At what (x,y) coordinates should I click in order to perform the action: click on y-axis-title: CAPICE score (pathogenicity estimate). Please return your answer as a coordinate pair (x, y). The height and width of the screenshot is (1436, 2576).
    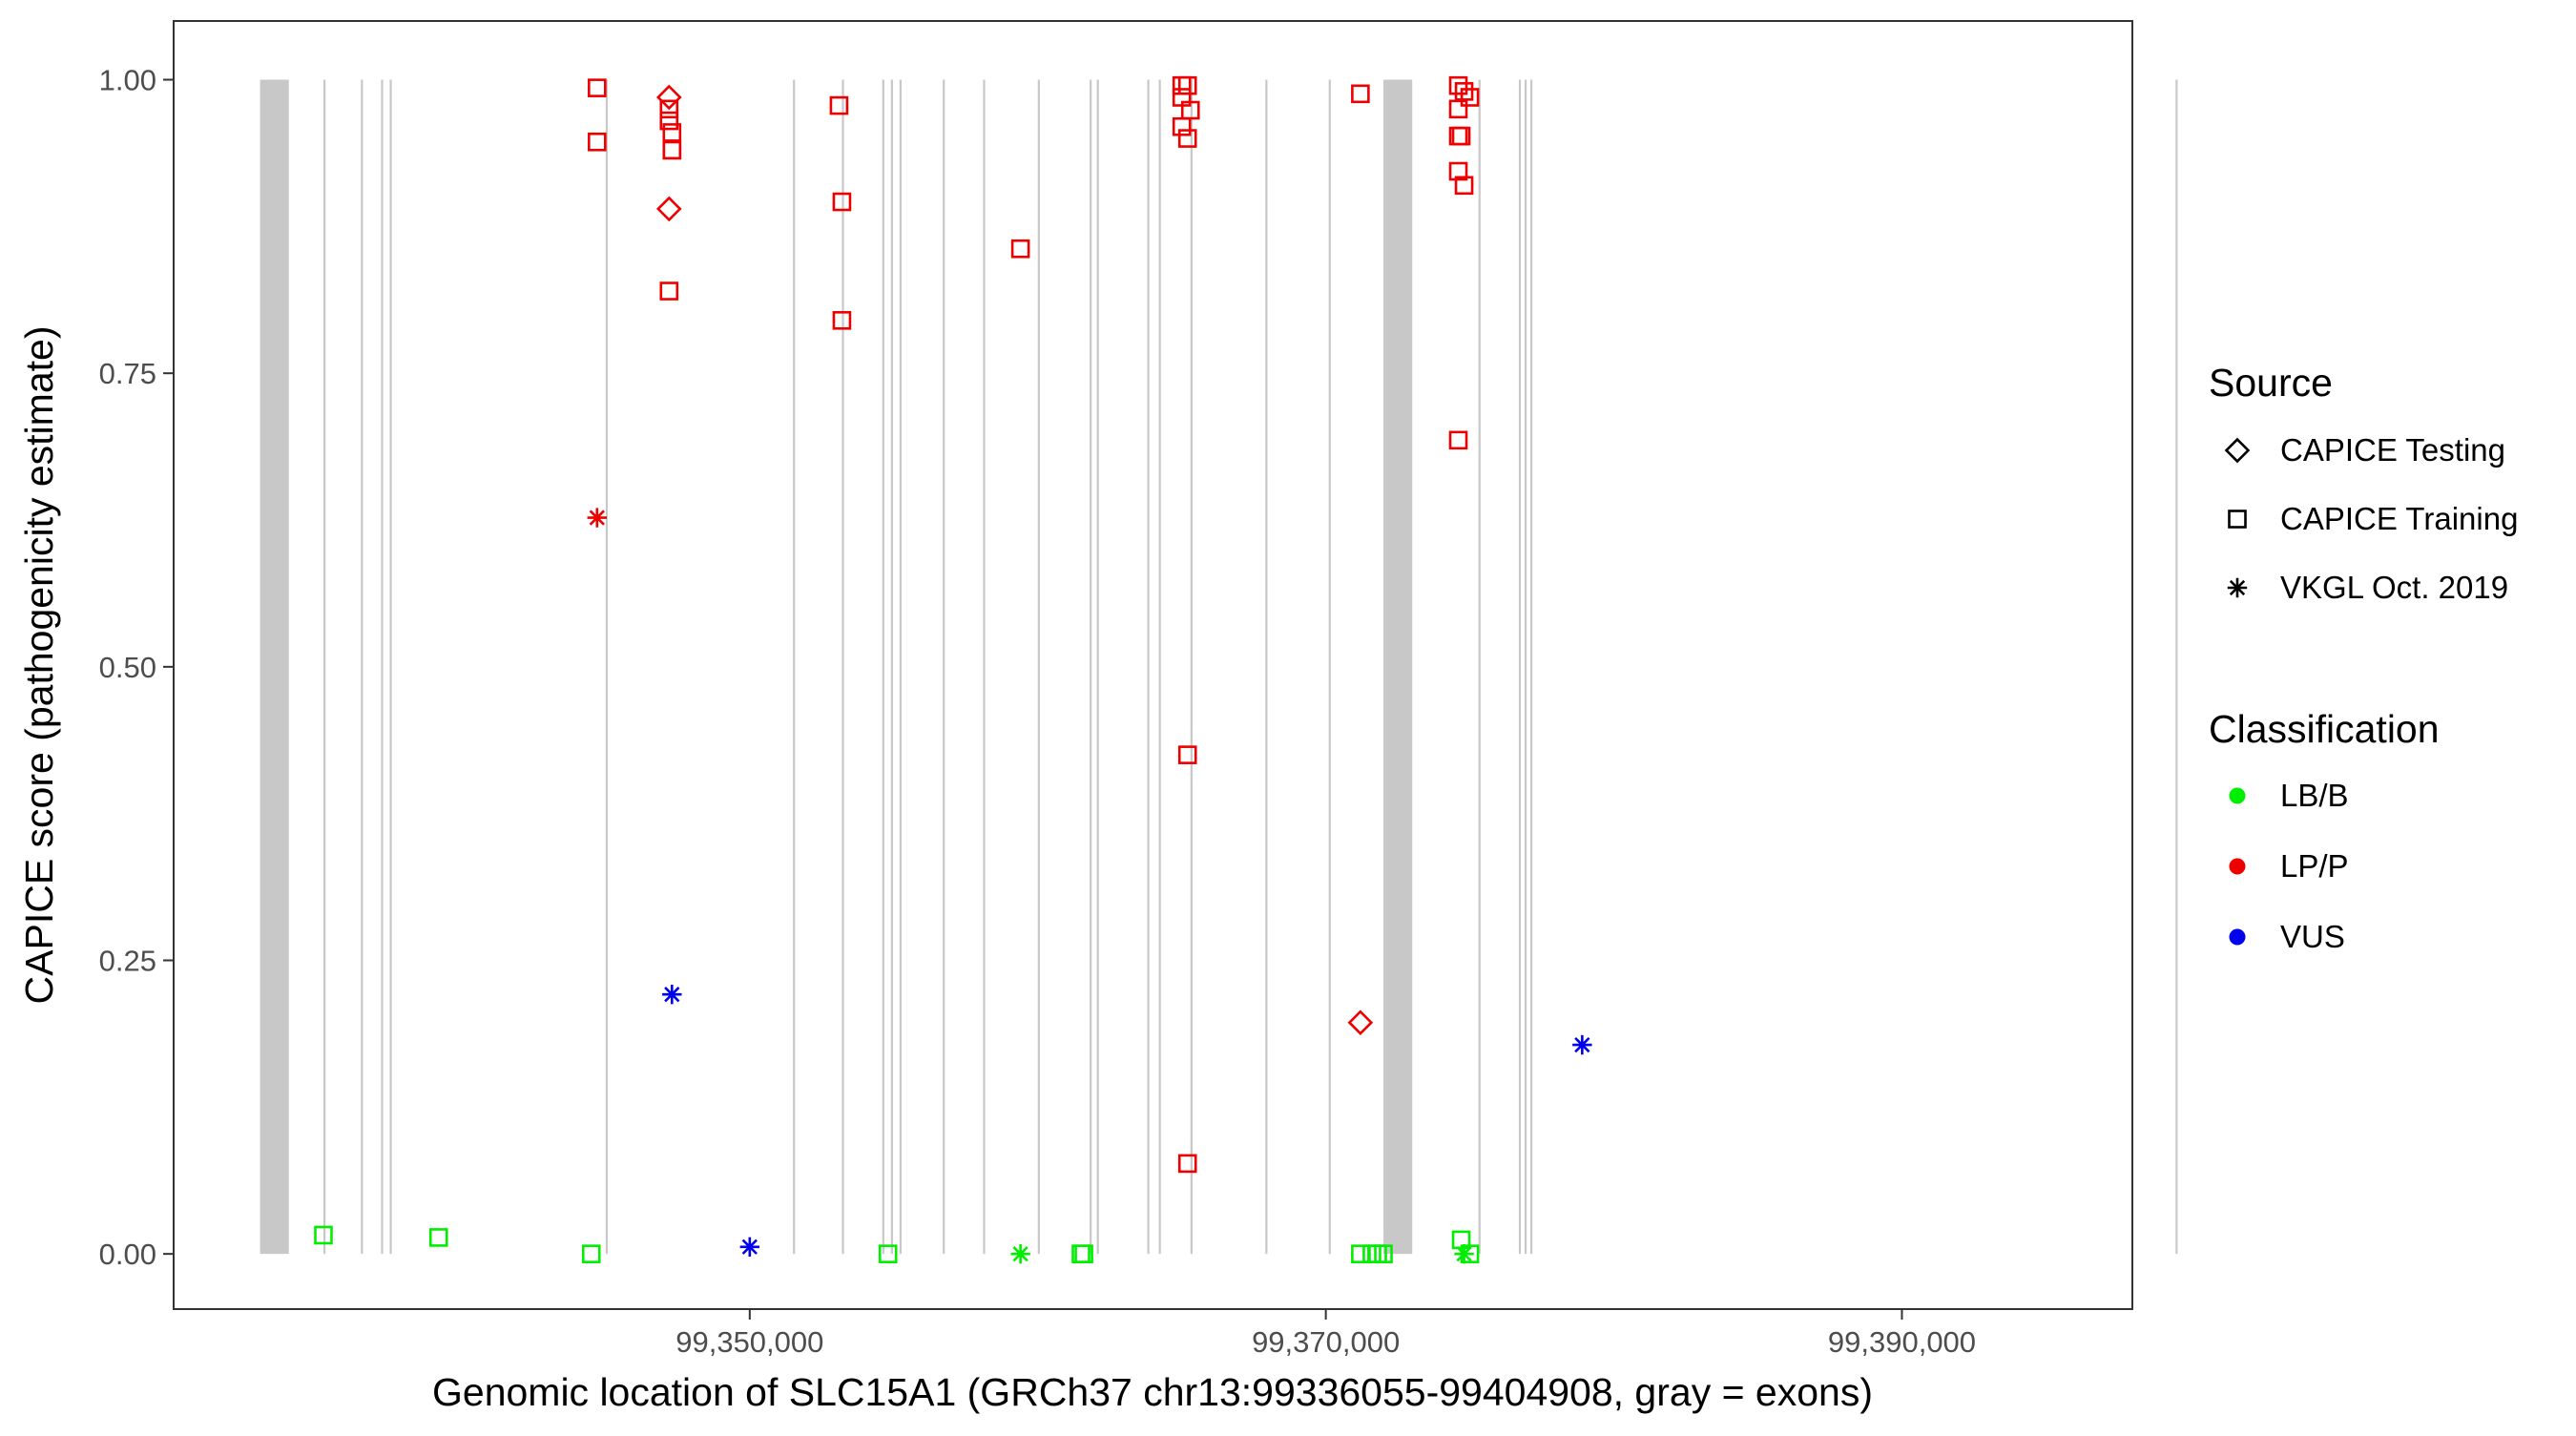
    Looking at the image, I should click on (39, 665).